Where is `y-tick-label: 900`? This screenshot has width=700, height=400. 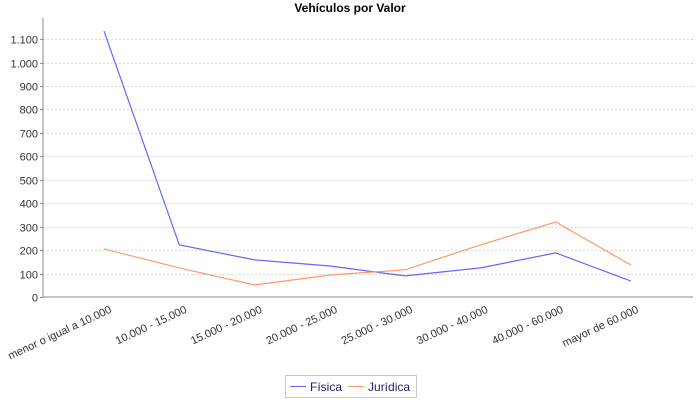
y-tick-label: 900 is located at coordinates (29, 88).